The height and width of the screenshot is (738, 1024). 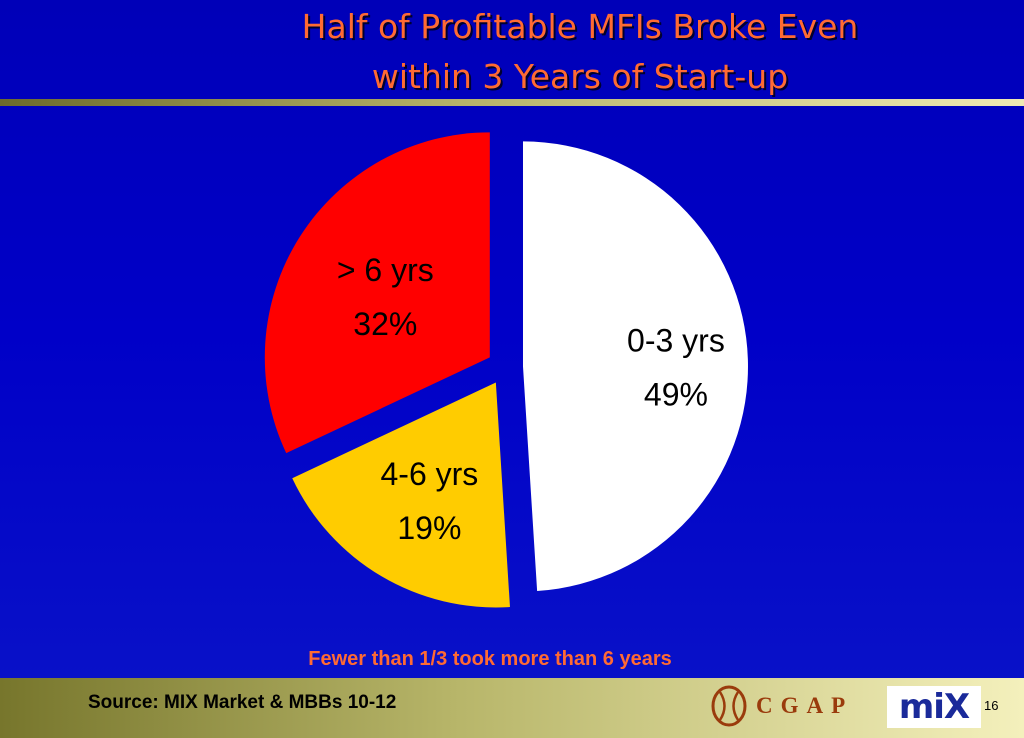 I want to click on source-note: Source: MIX Market & MBBs 10-12, so click(x=242, y=702).